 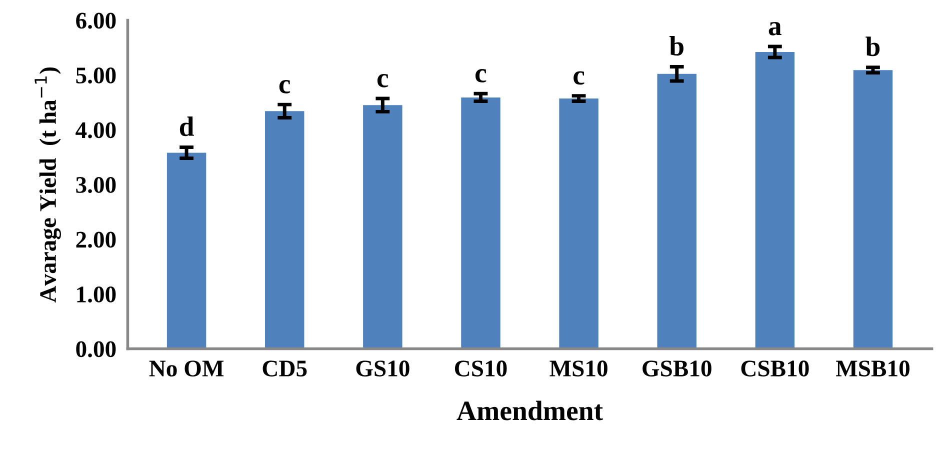 I want to click on y-tick-label: 6.00, so click(x=96, y=20).